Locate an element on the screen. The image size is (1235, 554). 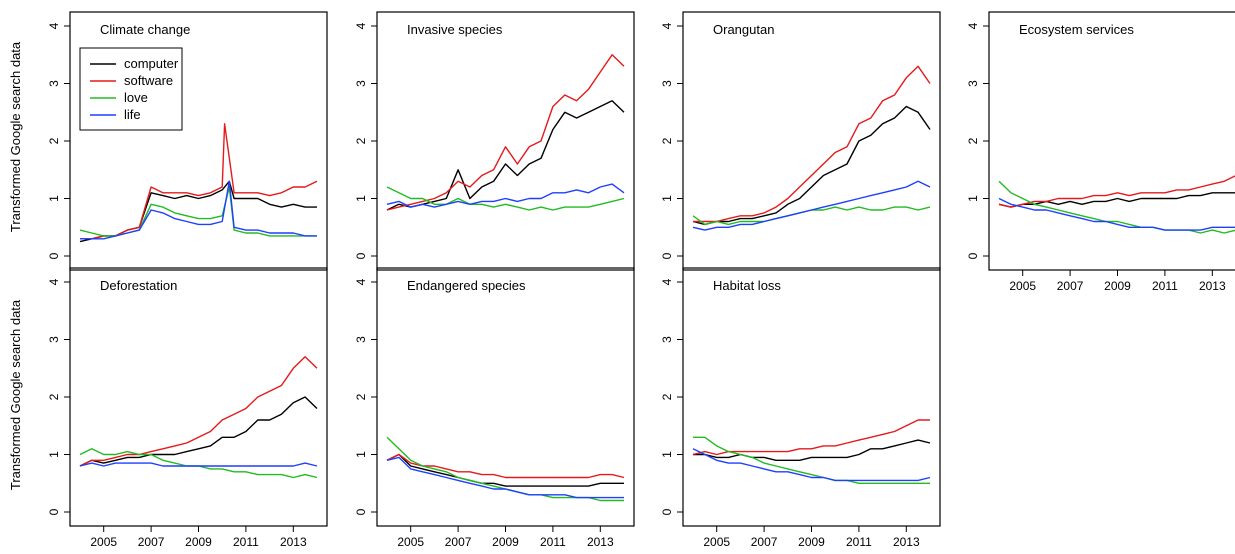
panel: Deforestation 0 1 2 3 4 2005 2007 2009 2011 2013 is located at coordinates (187, 408).